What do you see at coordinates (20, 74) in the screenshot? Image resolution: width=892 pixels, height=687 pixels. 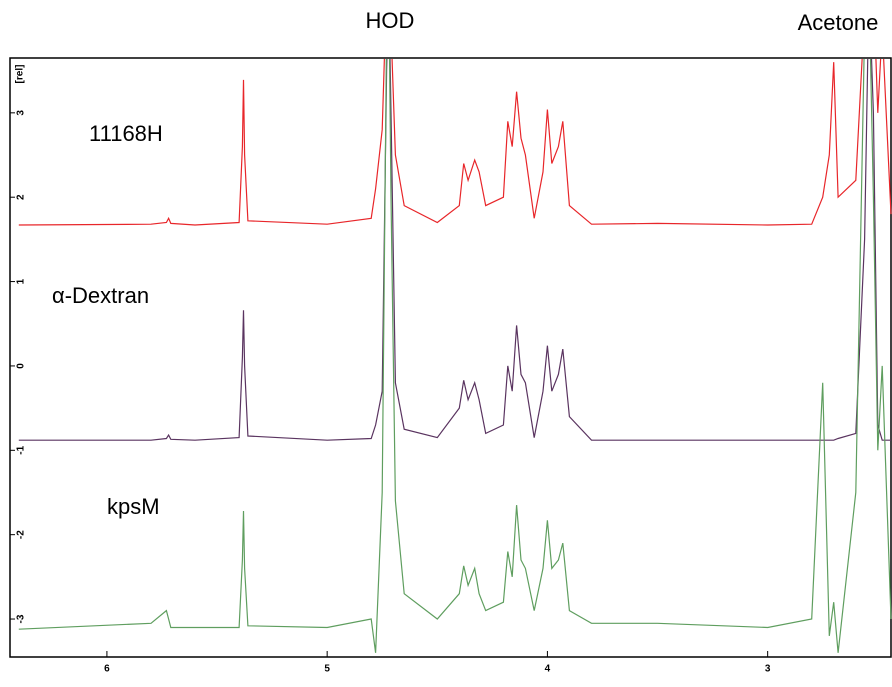 I see `y-axis-label: [rel]` at bounding box center [20, 74].